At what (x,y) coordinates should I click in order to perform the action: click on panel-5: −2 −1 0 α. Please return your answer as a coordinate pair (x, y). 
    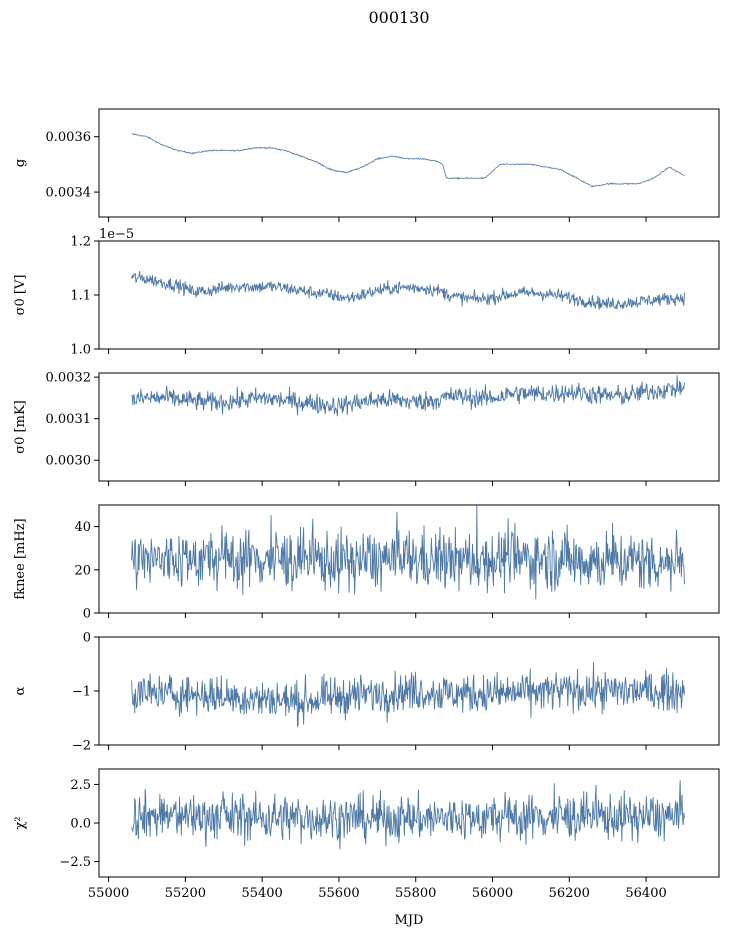
    Looking at the image, I should click on (366, 692).